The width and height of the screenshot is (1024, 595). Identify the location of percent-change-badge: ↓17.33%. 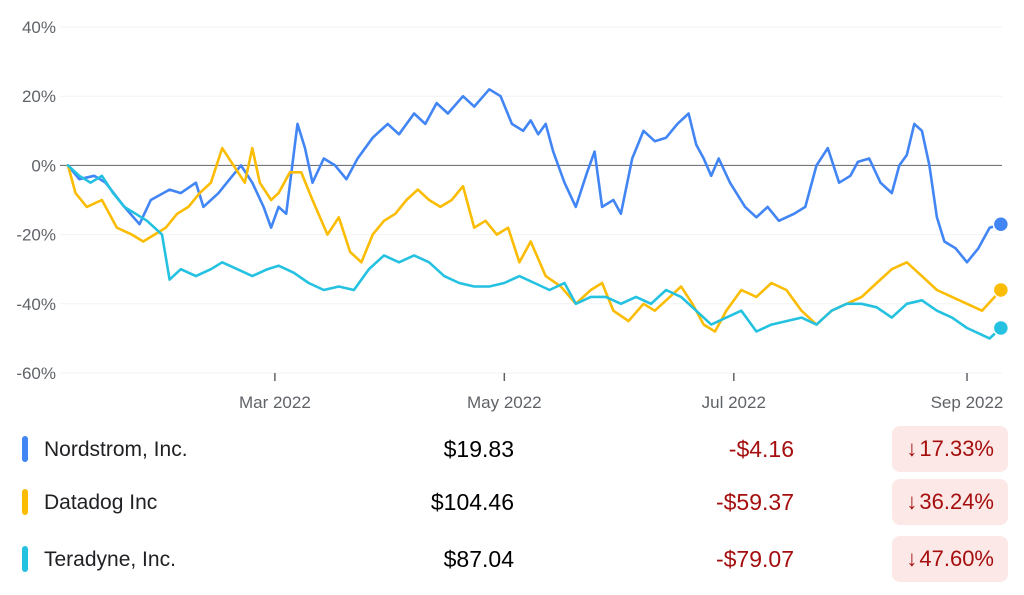
(950, 449).